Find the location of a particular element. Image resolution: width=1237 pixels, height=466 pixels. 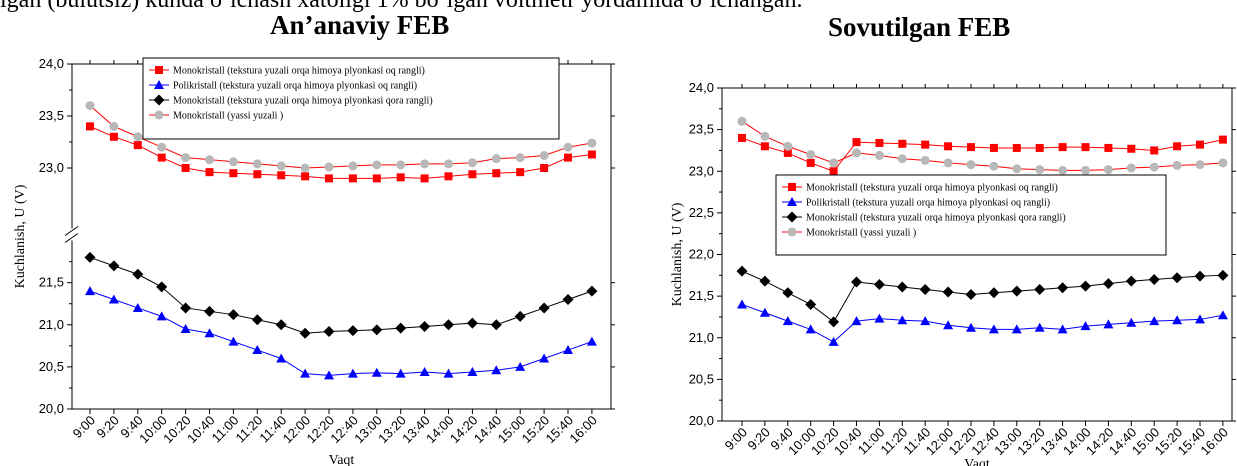

y-tick-label: 22,5 is located at coordinates (701, 212).